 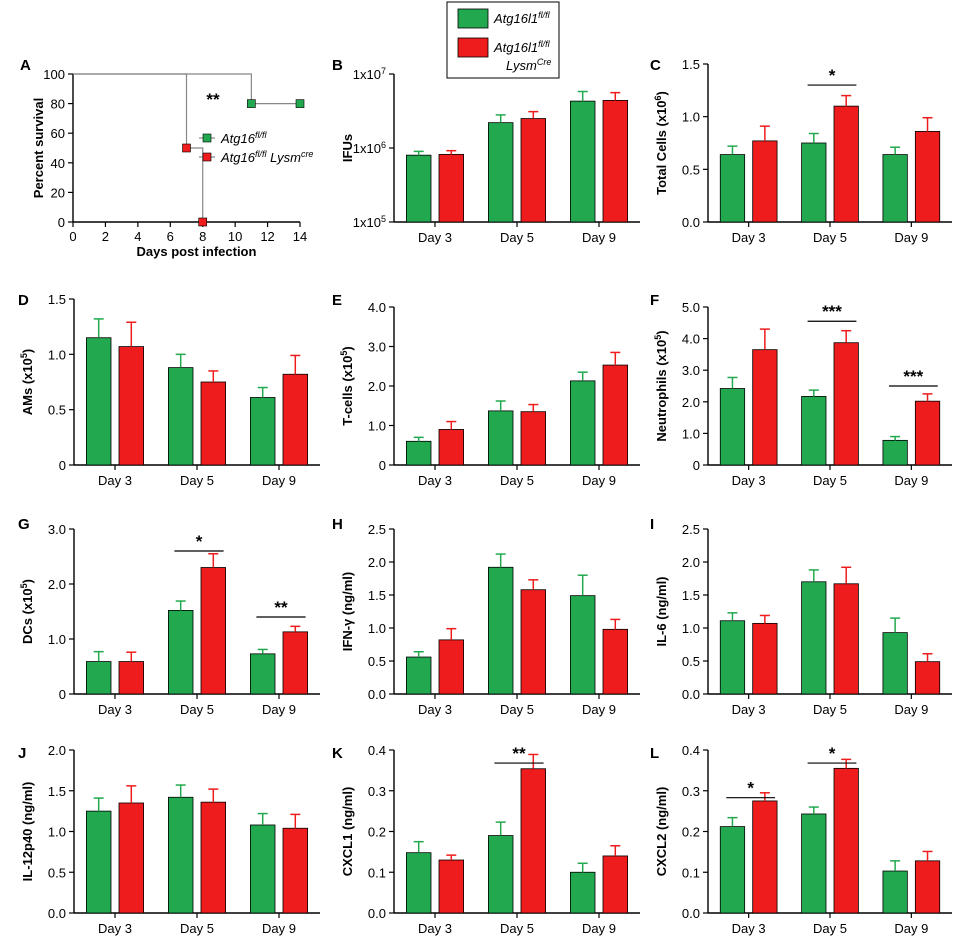 I want to click on legend: Atg16l1fl/fl Atg16l1fl/fl LysmCre, so click(x=503, y=40).